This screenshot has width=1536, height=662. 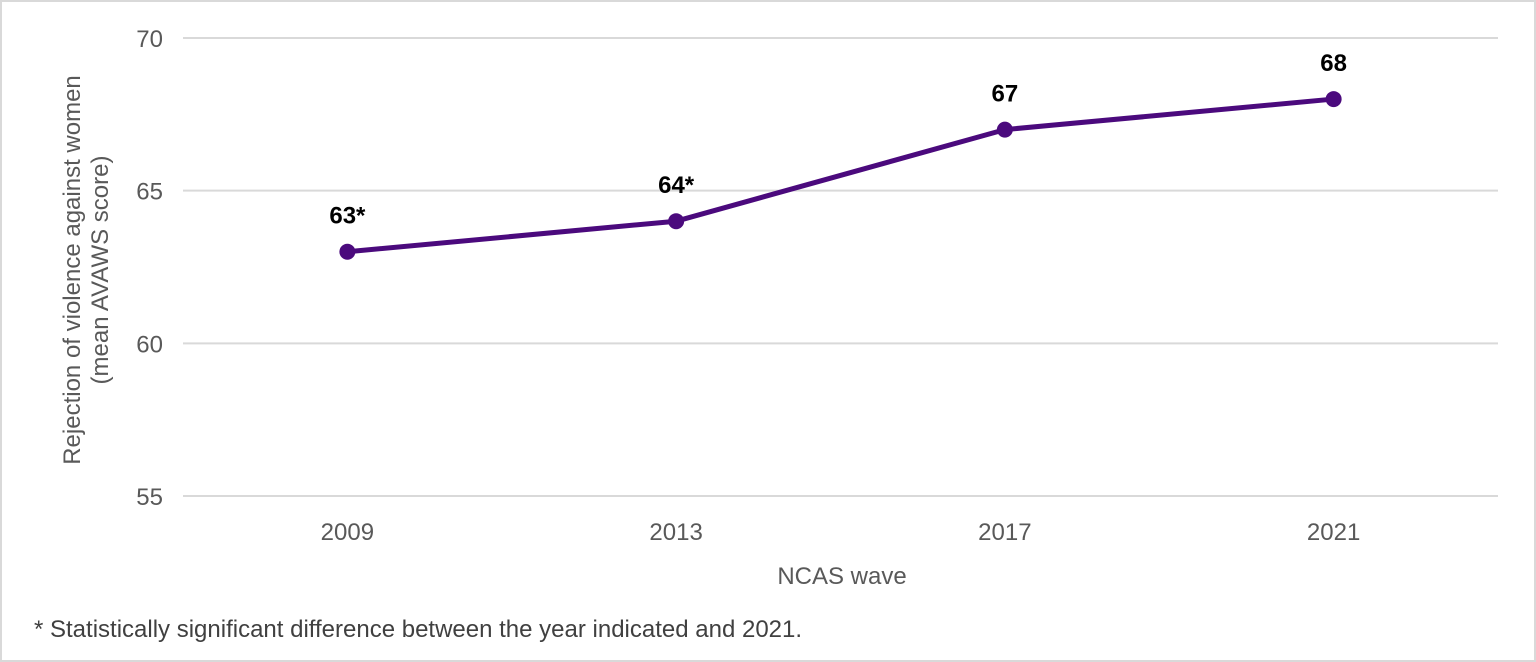 What do you see at coordinates (149, 39) in the screenshot?
I see `y-tick-label: 70` at bounding box center [149, 39].